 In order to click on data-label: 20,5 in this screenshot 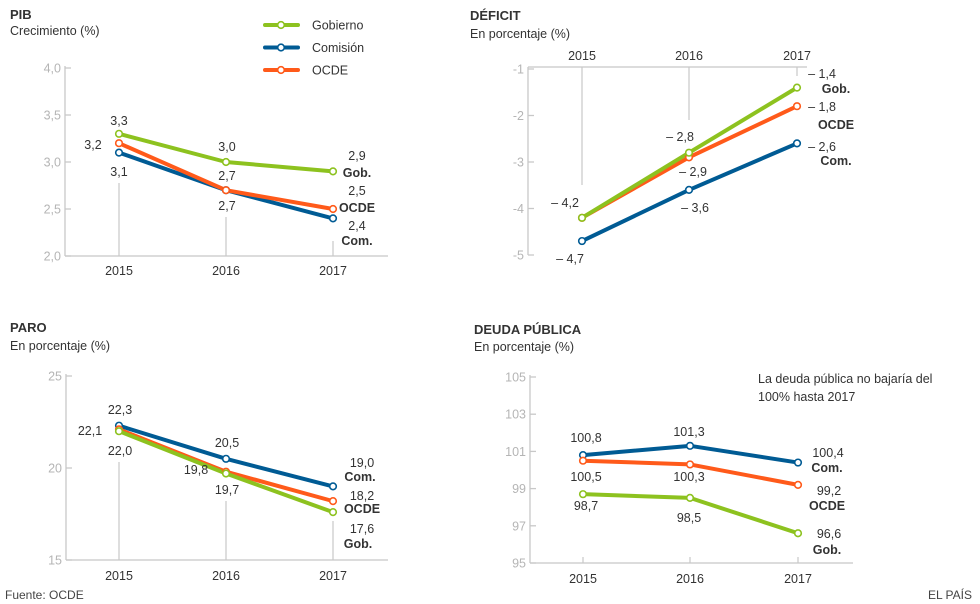, I will do `click(227, 443)`.